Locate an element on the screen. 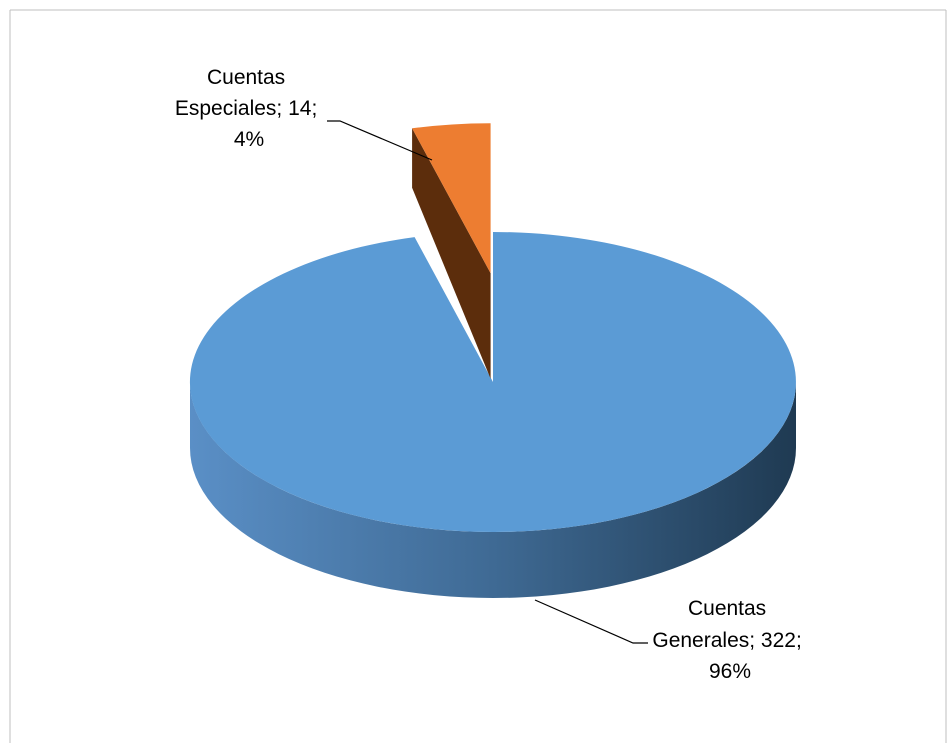 The image size is (948, 743). data-label-especiales-line-1: Cuentas is located at coordinates (246, 77).